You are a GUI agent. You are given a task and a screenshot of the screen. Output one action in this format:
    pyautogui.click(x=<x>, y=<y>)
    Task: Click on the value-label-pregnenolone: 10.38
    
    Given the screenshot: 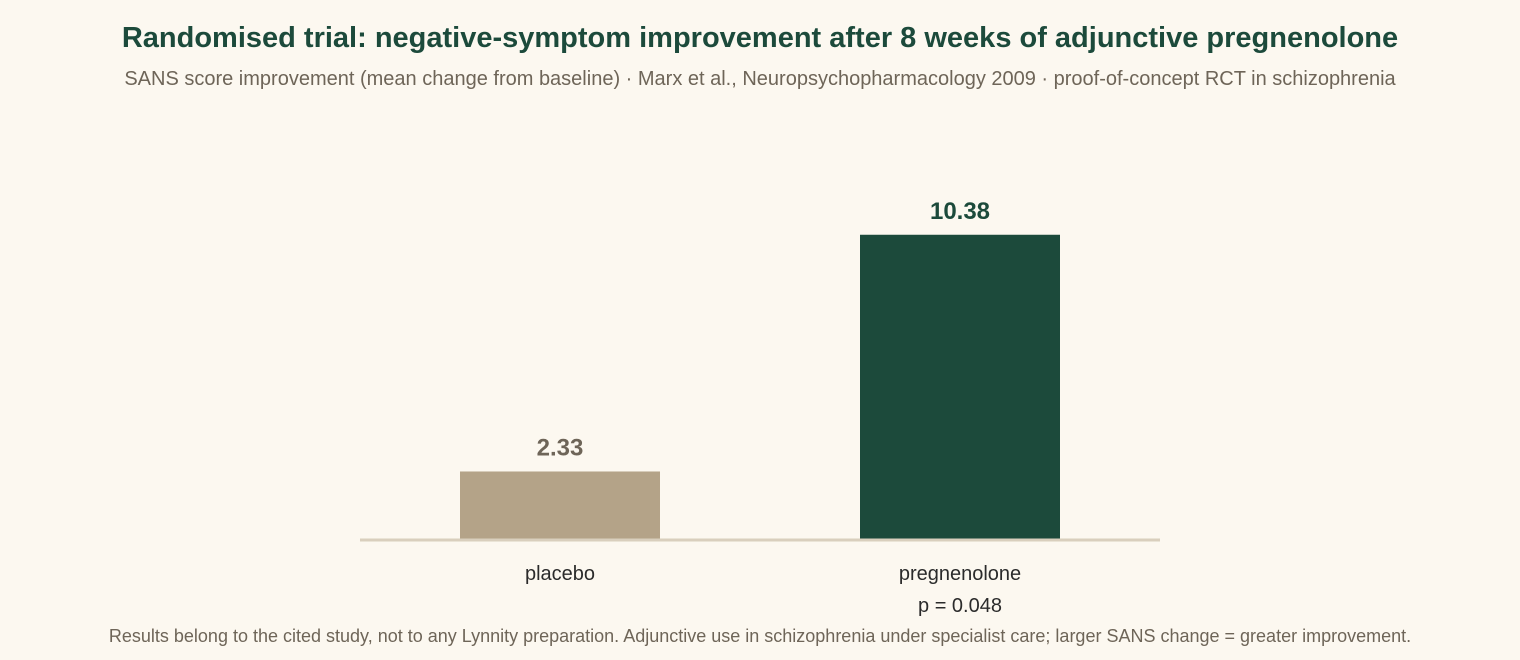 What is the action you would take?
    pyautogui.click(x=960, y=211)
    